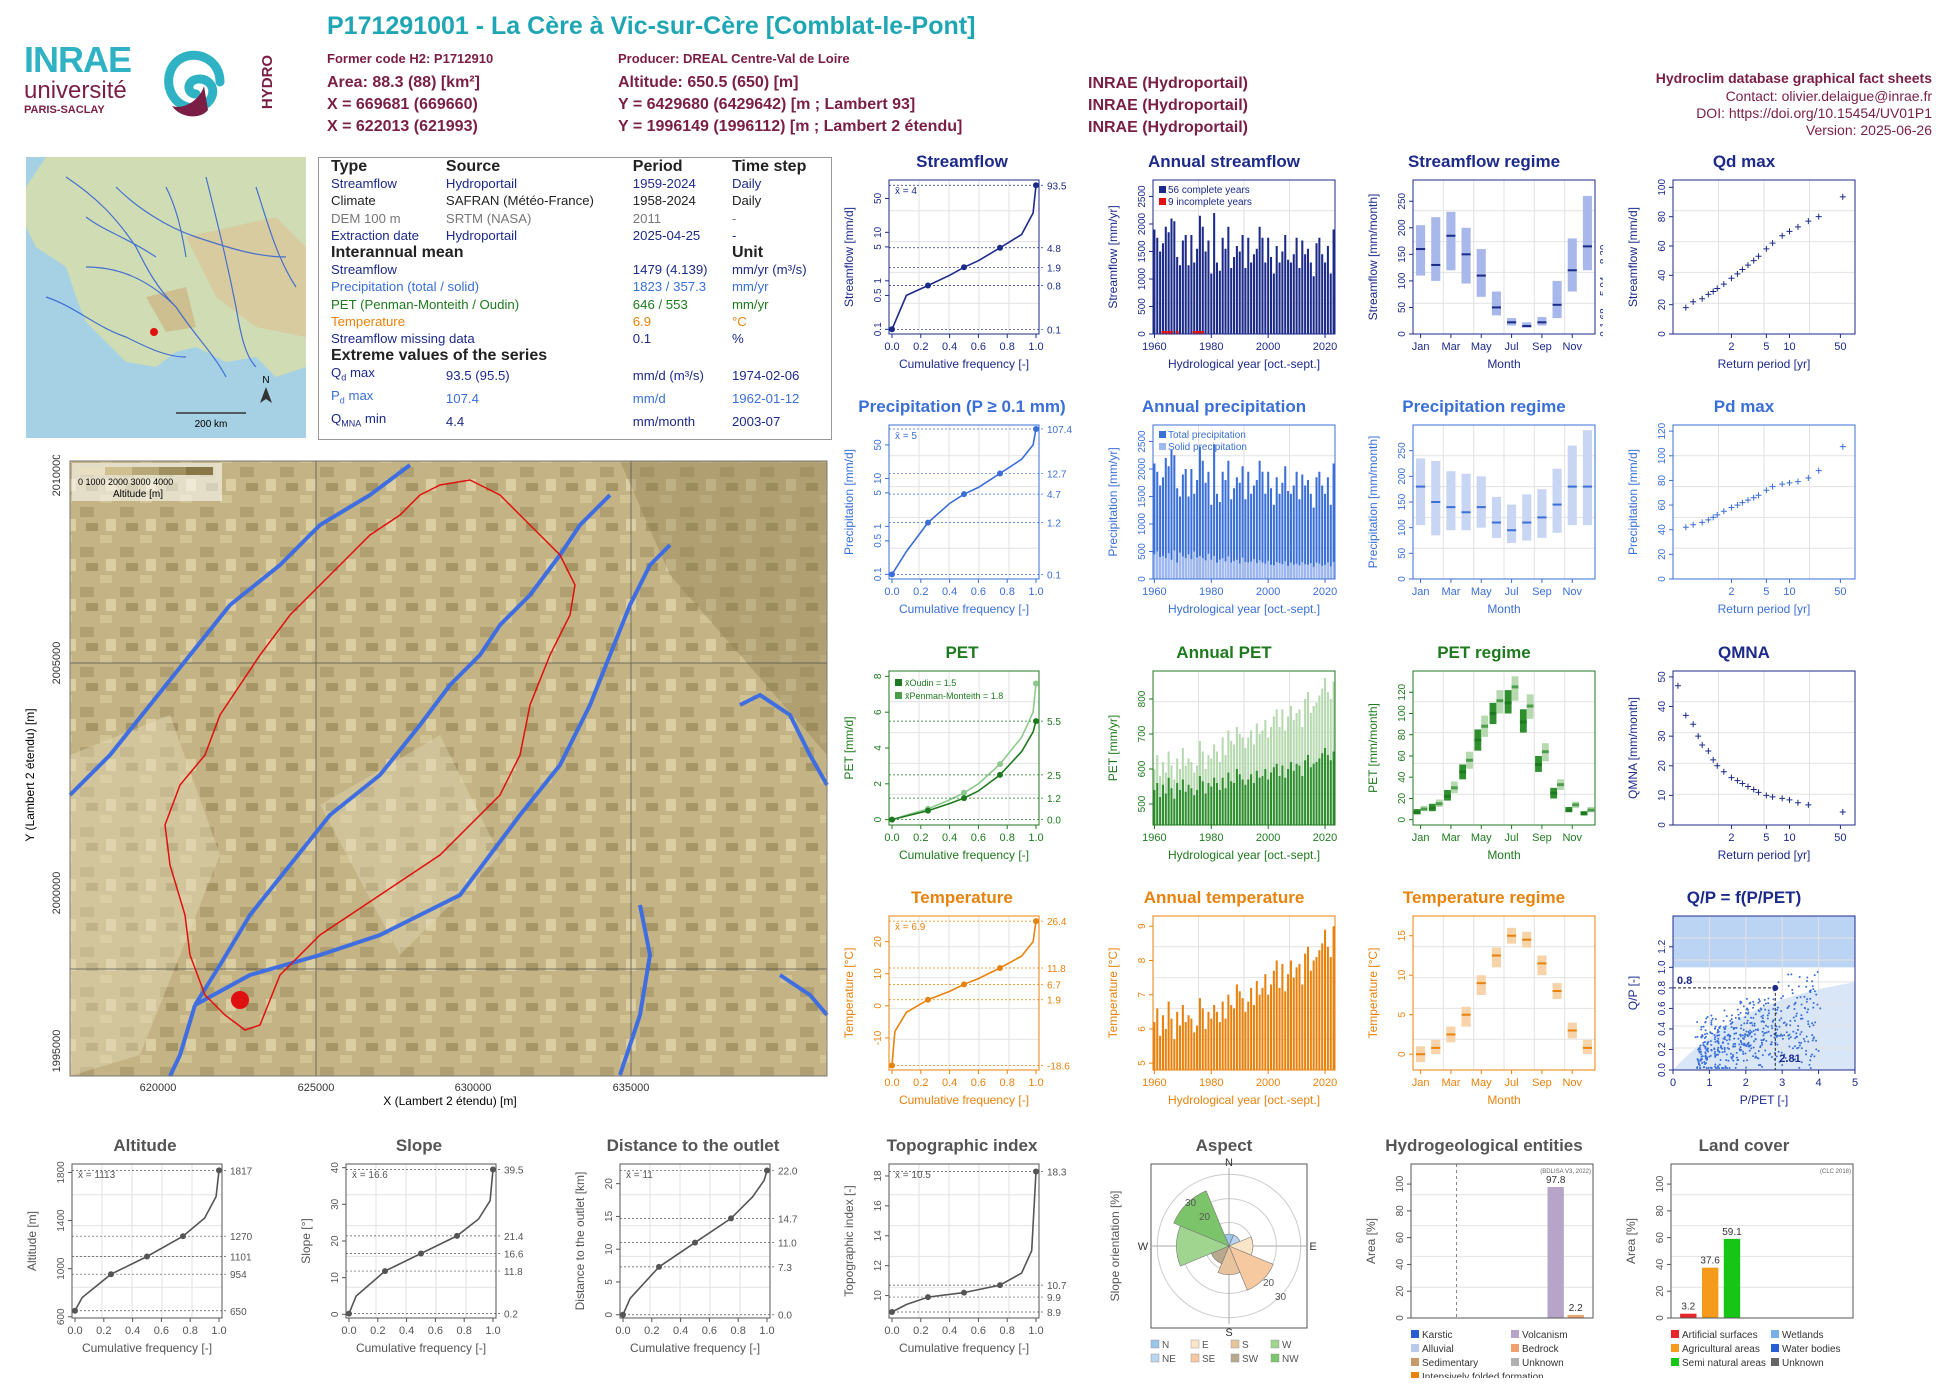  Describe the element at coordinates (1402, 713) in the screenshot. I see `y-tick-label: 100` at that location.